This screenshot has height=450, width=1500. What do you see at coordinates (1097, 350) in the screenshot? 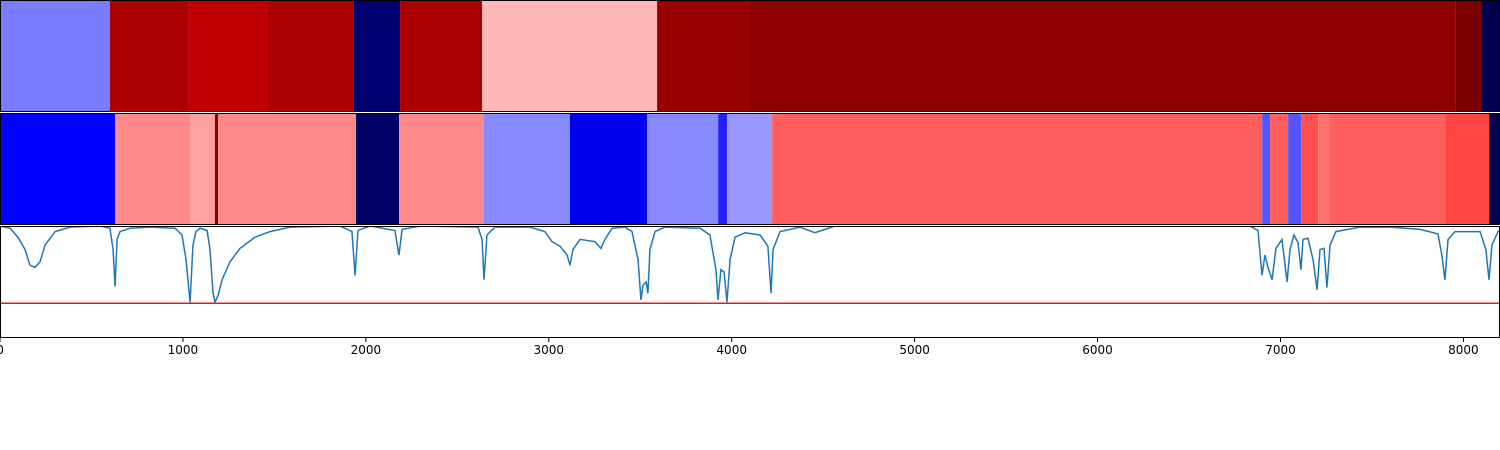
I see `x-tick-label: 6000` at bounding box center [1097, 350].